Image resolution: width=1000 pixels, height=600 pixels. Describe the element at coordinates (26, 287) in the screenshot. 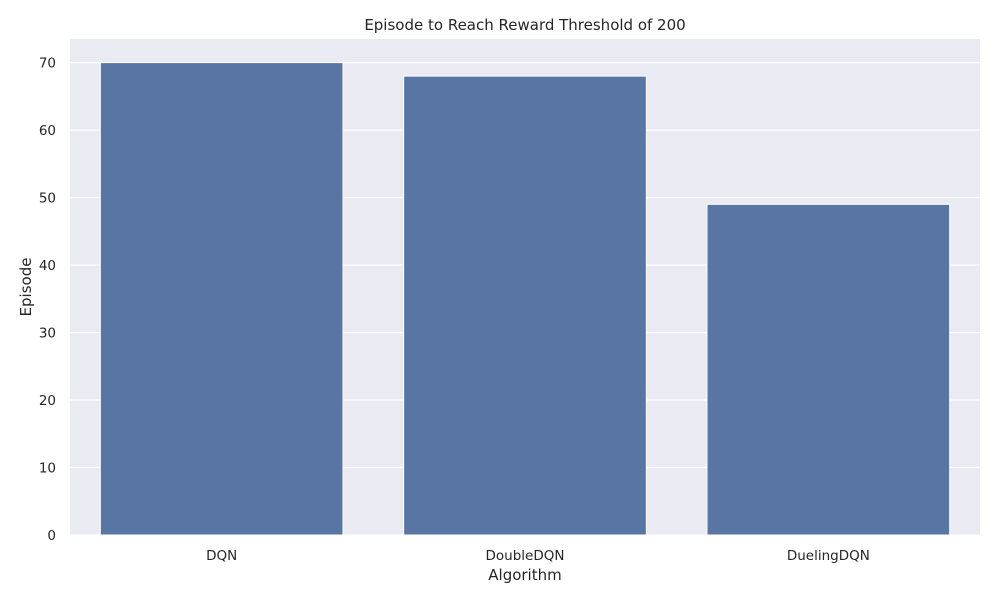

I see `y-axis-label: Episode` at that location.